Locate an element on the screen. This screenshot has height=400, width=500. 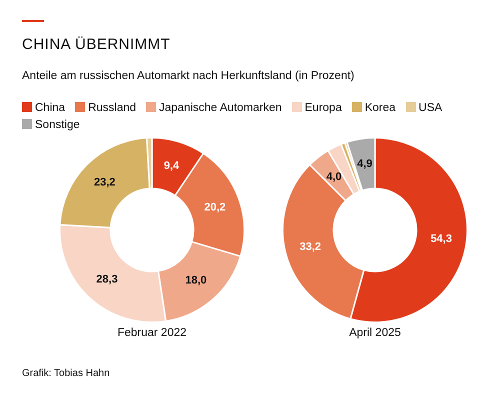
text: Grafik: Tobias Hahn is located at coordinates (66, 373).